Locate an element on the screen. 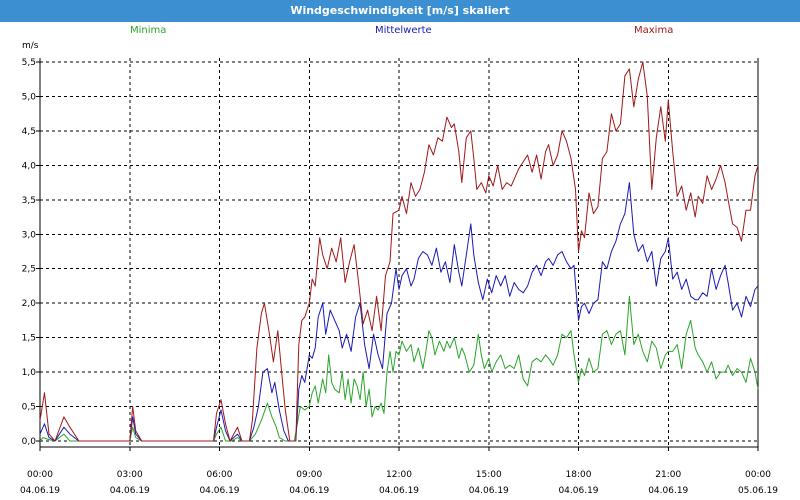  y-tick-label: 5,5 is located at coordinates (29, 63).